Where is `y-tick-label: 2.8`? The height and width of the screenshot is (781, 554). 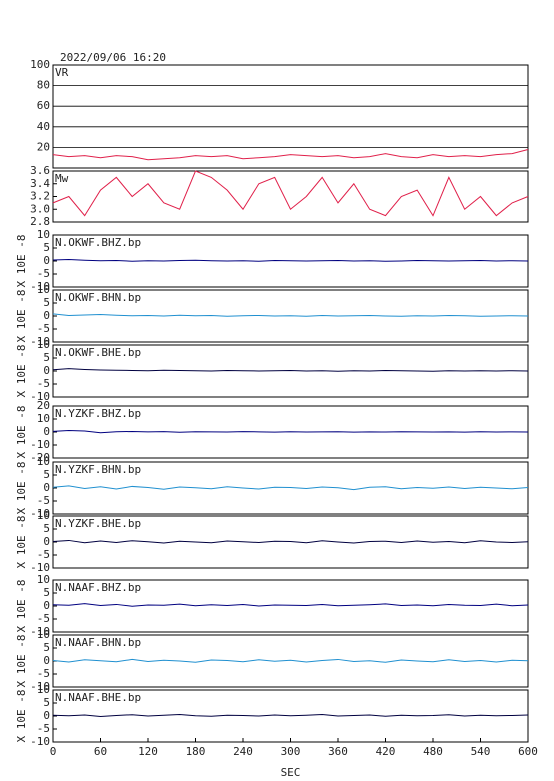
y-tick-label: 2.8 is located at coordinates (40, 221).